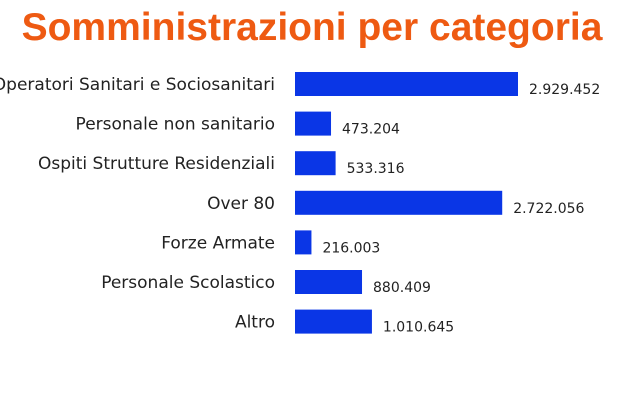  I want to click on value-label: 473.204, so click(371, 130).